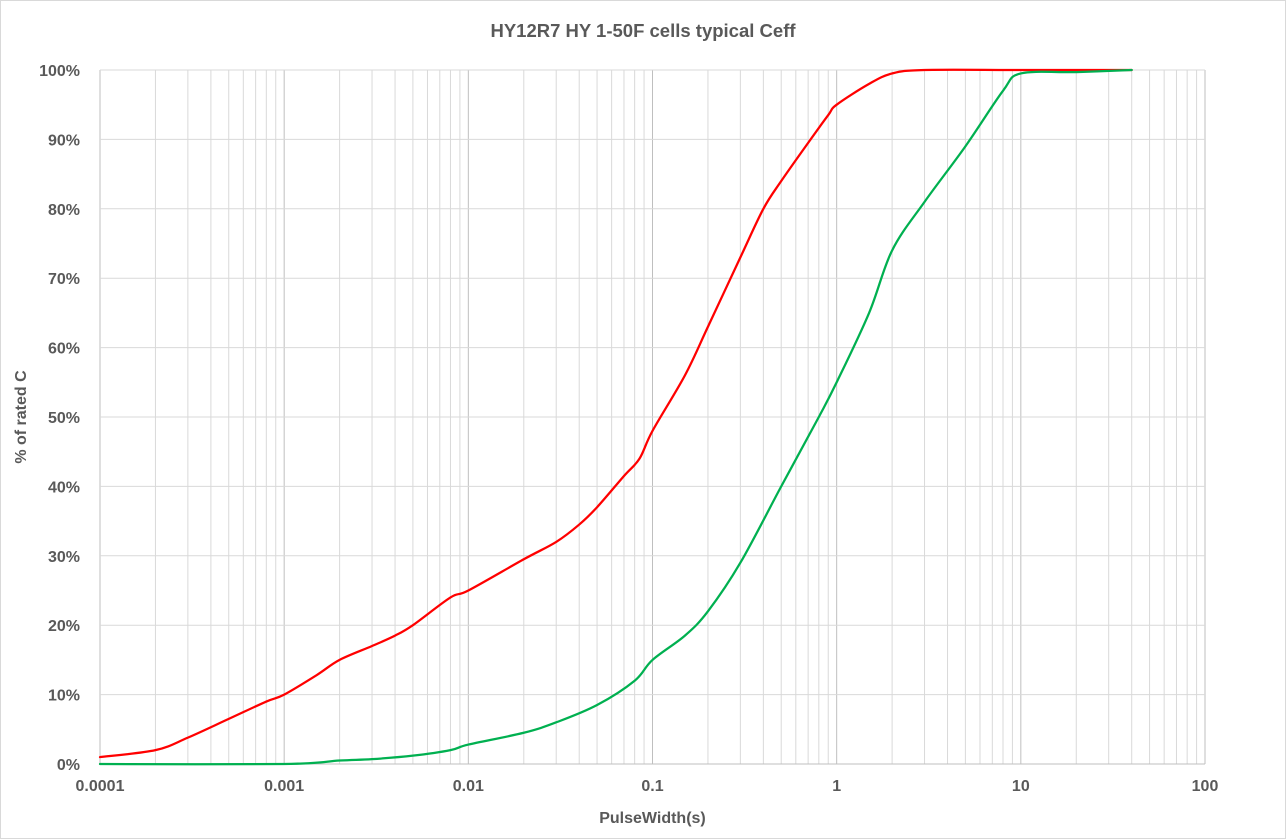  Describe the element at coordinates (64, 279) in the screenshot. I see `y-tick-label: 70%` at that location.